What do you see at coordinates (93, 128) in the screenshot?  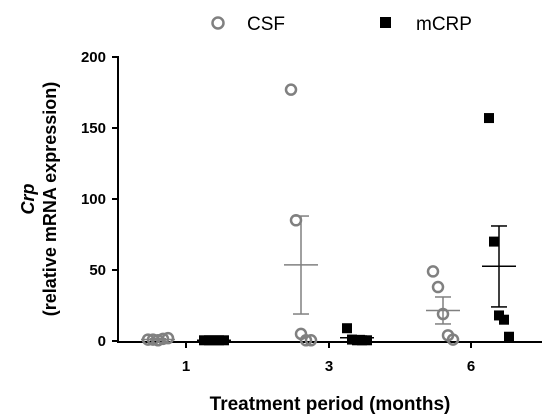 I see `y-tick-label: 150` at bounding box center [93, 128].